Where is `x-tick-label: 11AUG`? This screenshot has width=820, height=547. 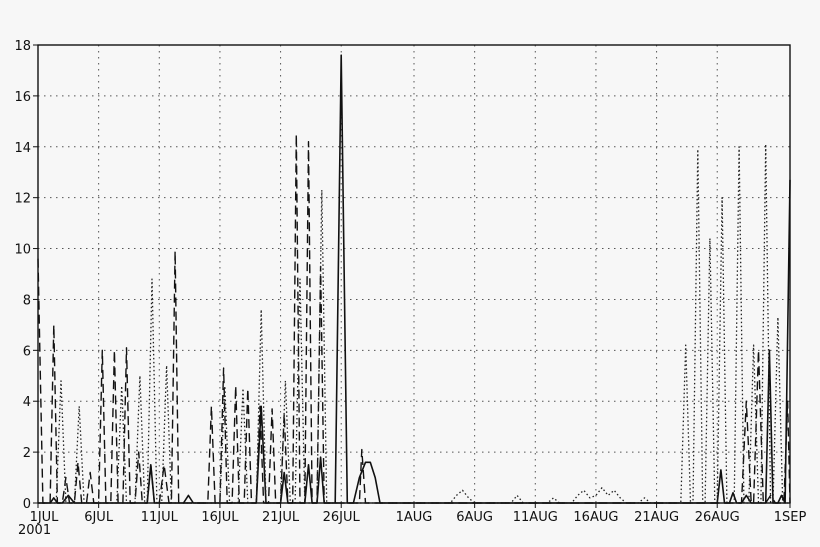
x-tick-label: 11AUG is located at coordinates (535, 517).